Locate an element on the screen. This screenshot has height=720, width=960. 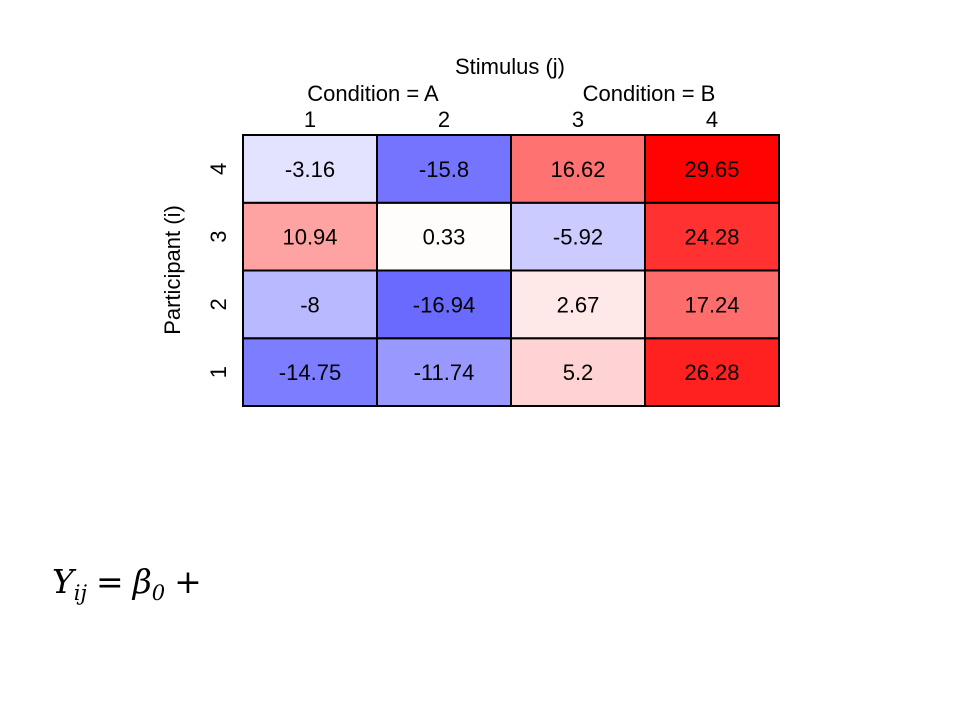
heatmap-cell-p2-s2 is located at coordinates (444, 304).